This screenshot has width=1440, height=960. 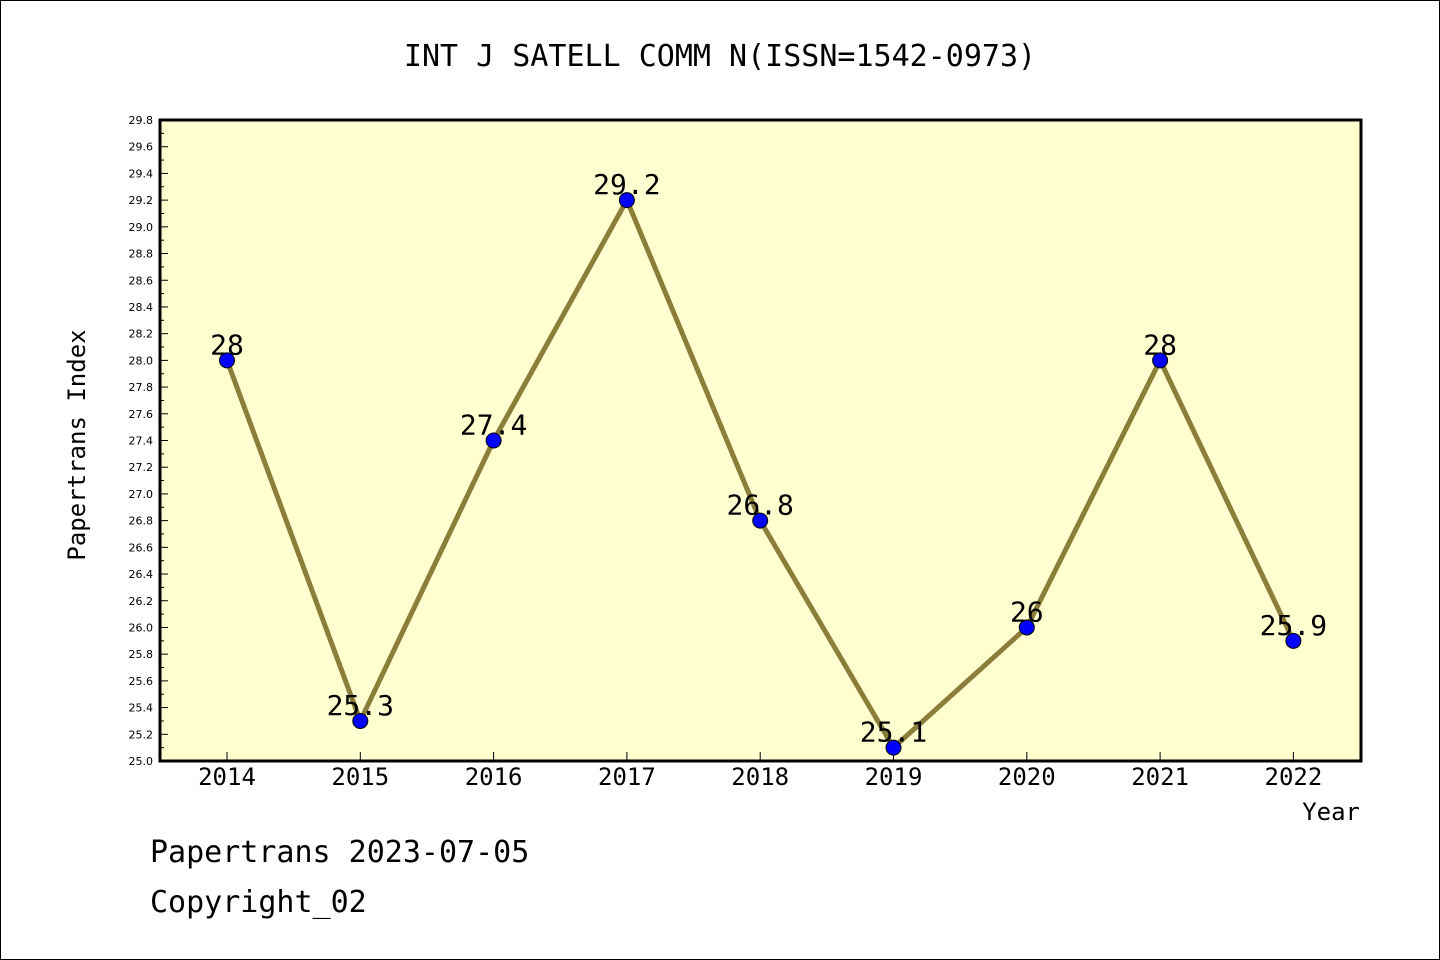 I want to click on x-axis: 2014 2015 2016 2017 2018 2019 2020 2021 2022, so click(x=760, y=771).